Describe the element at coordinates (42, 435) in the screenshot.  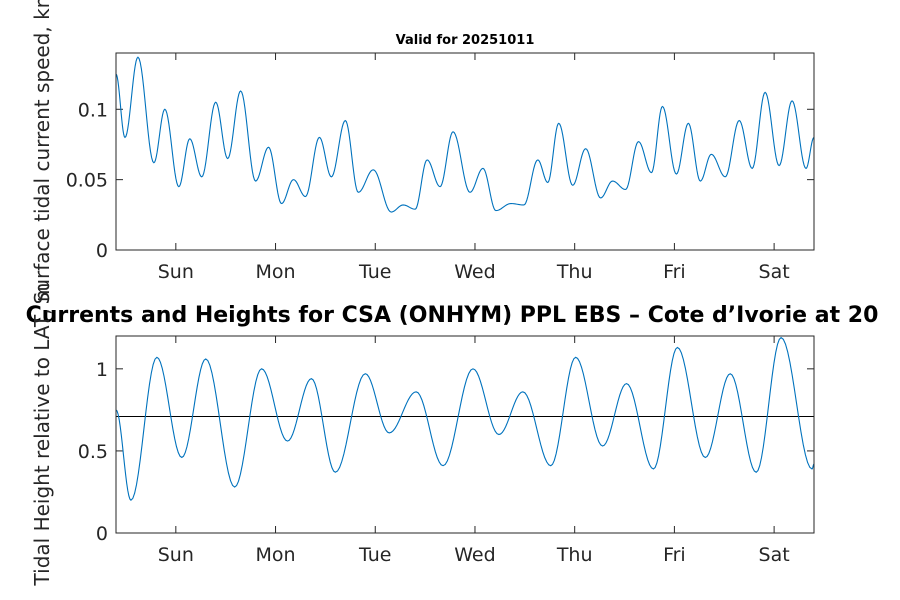
I see `y-axis-label: Tidal Height relative to LAT, m` at that location.